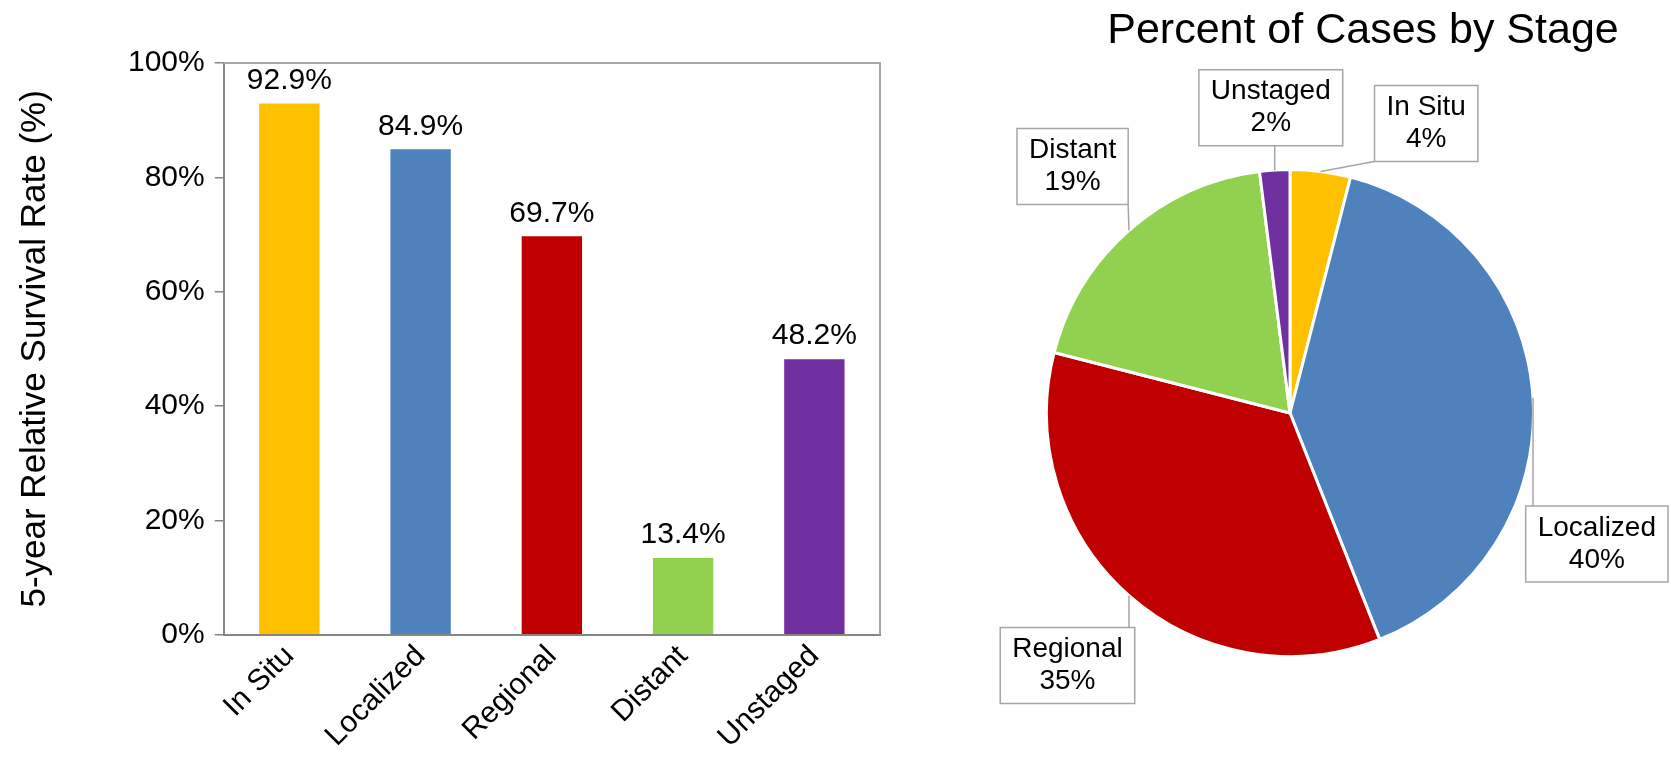  Describe the element at coordinates (1073, 149) in the screenshot. I see `slice-label: Distant` at that location.